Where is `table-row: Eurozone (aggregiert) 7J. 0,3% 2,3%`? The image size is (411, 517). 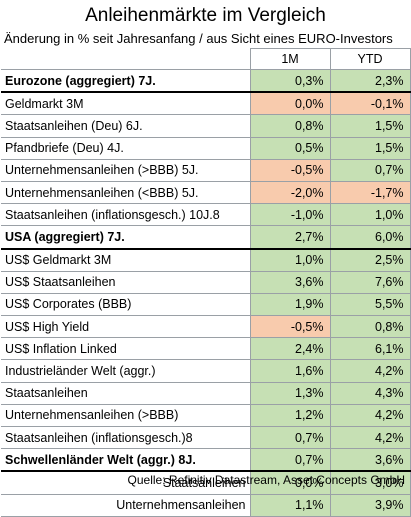 table-row: Eurozone (aggregiert) 7J. 0,3% 2,3% is located at coordinates (206, 81).